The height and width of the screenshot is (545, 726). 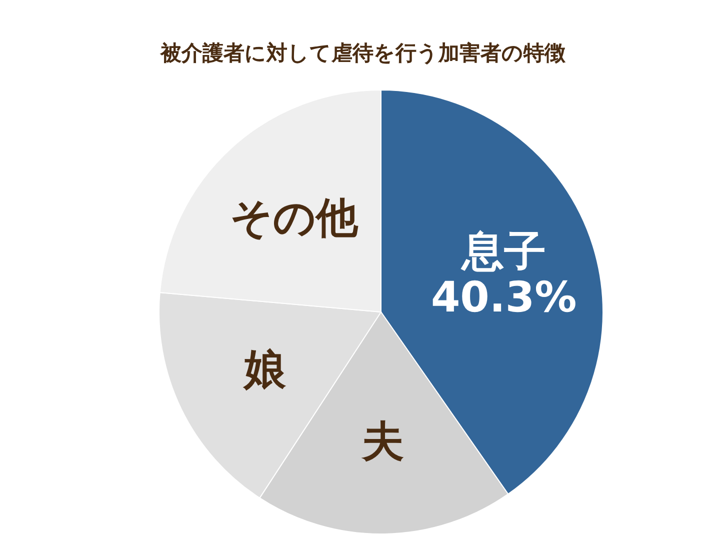 I want to click on slice-label: 夫, so click(x=382, y=441).